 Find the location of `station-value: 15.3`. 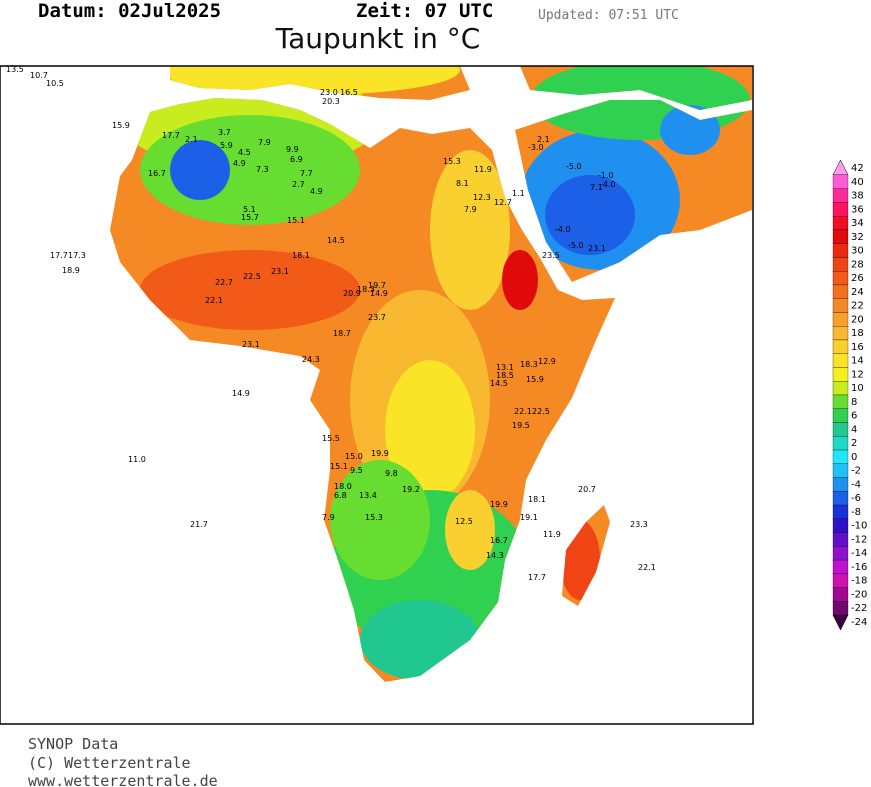

station-value: 15.3 is located at coordinates (452, 161).